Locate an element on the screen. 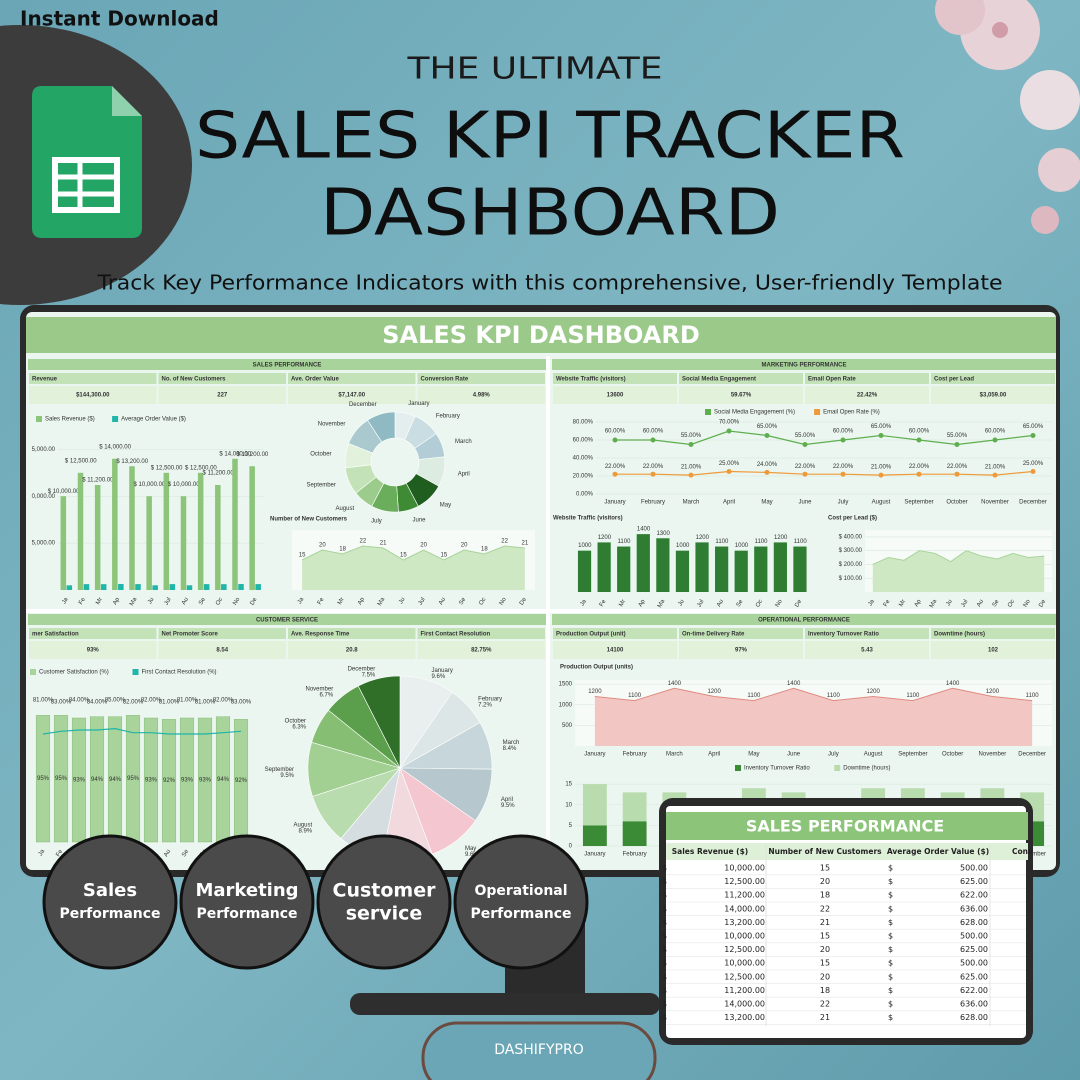 The image size is (1080, 1080). section-header is located at coordinates (287, 619).